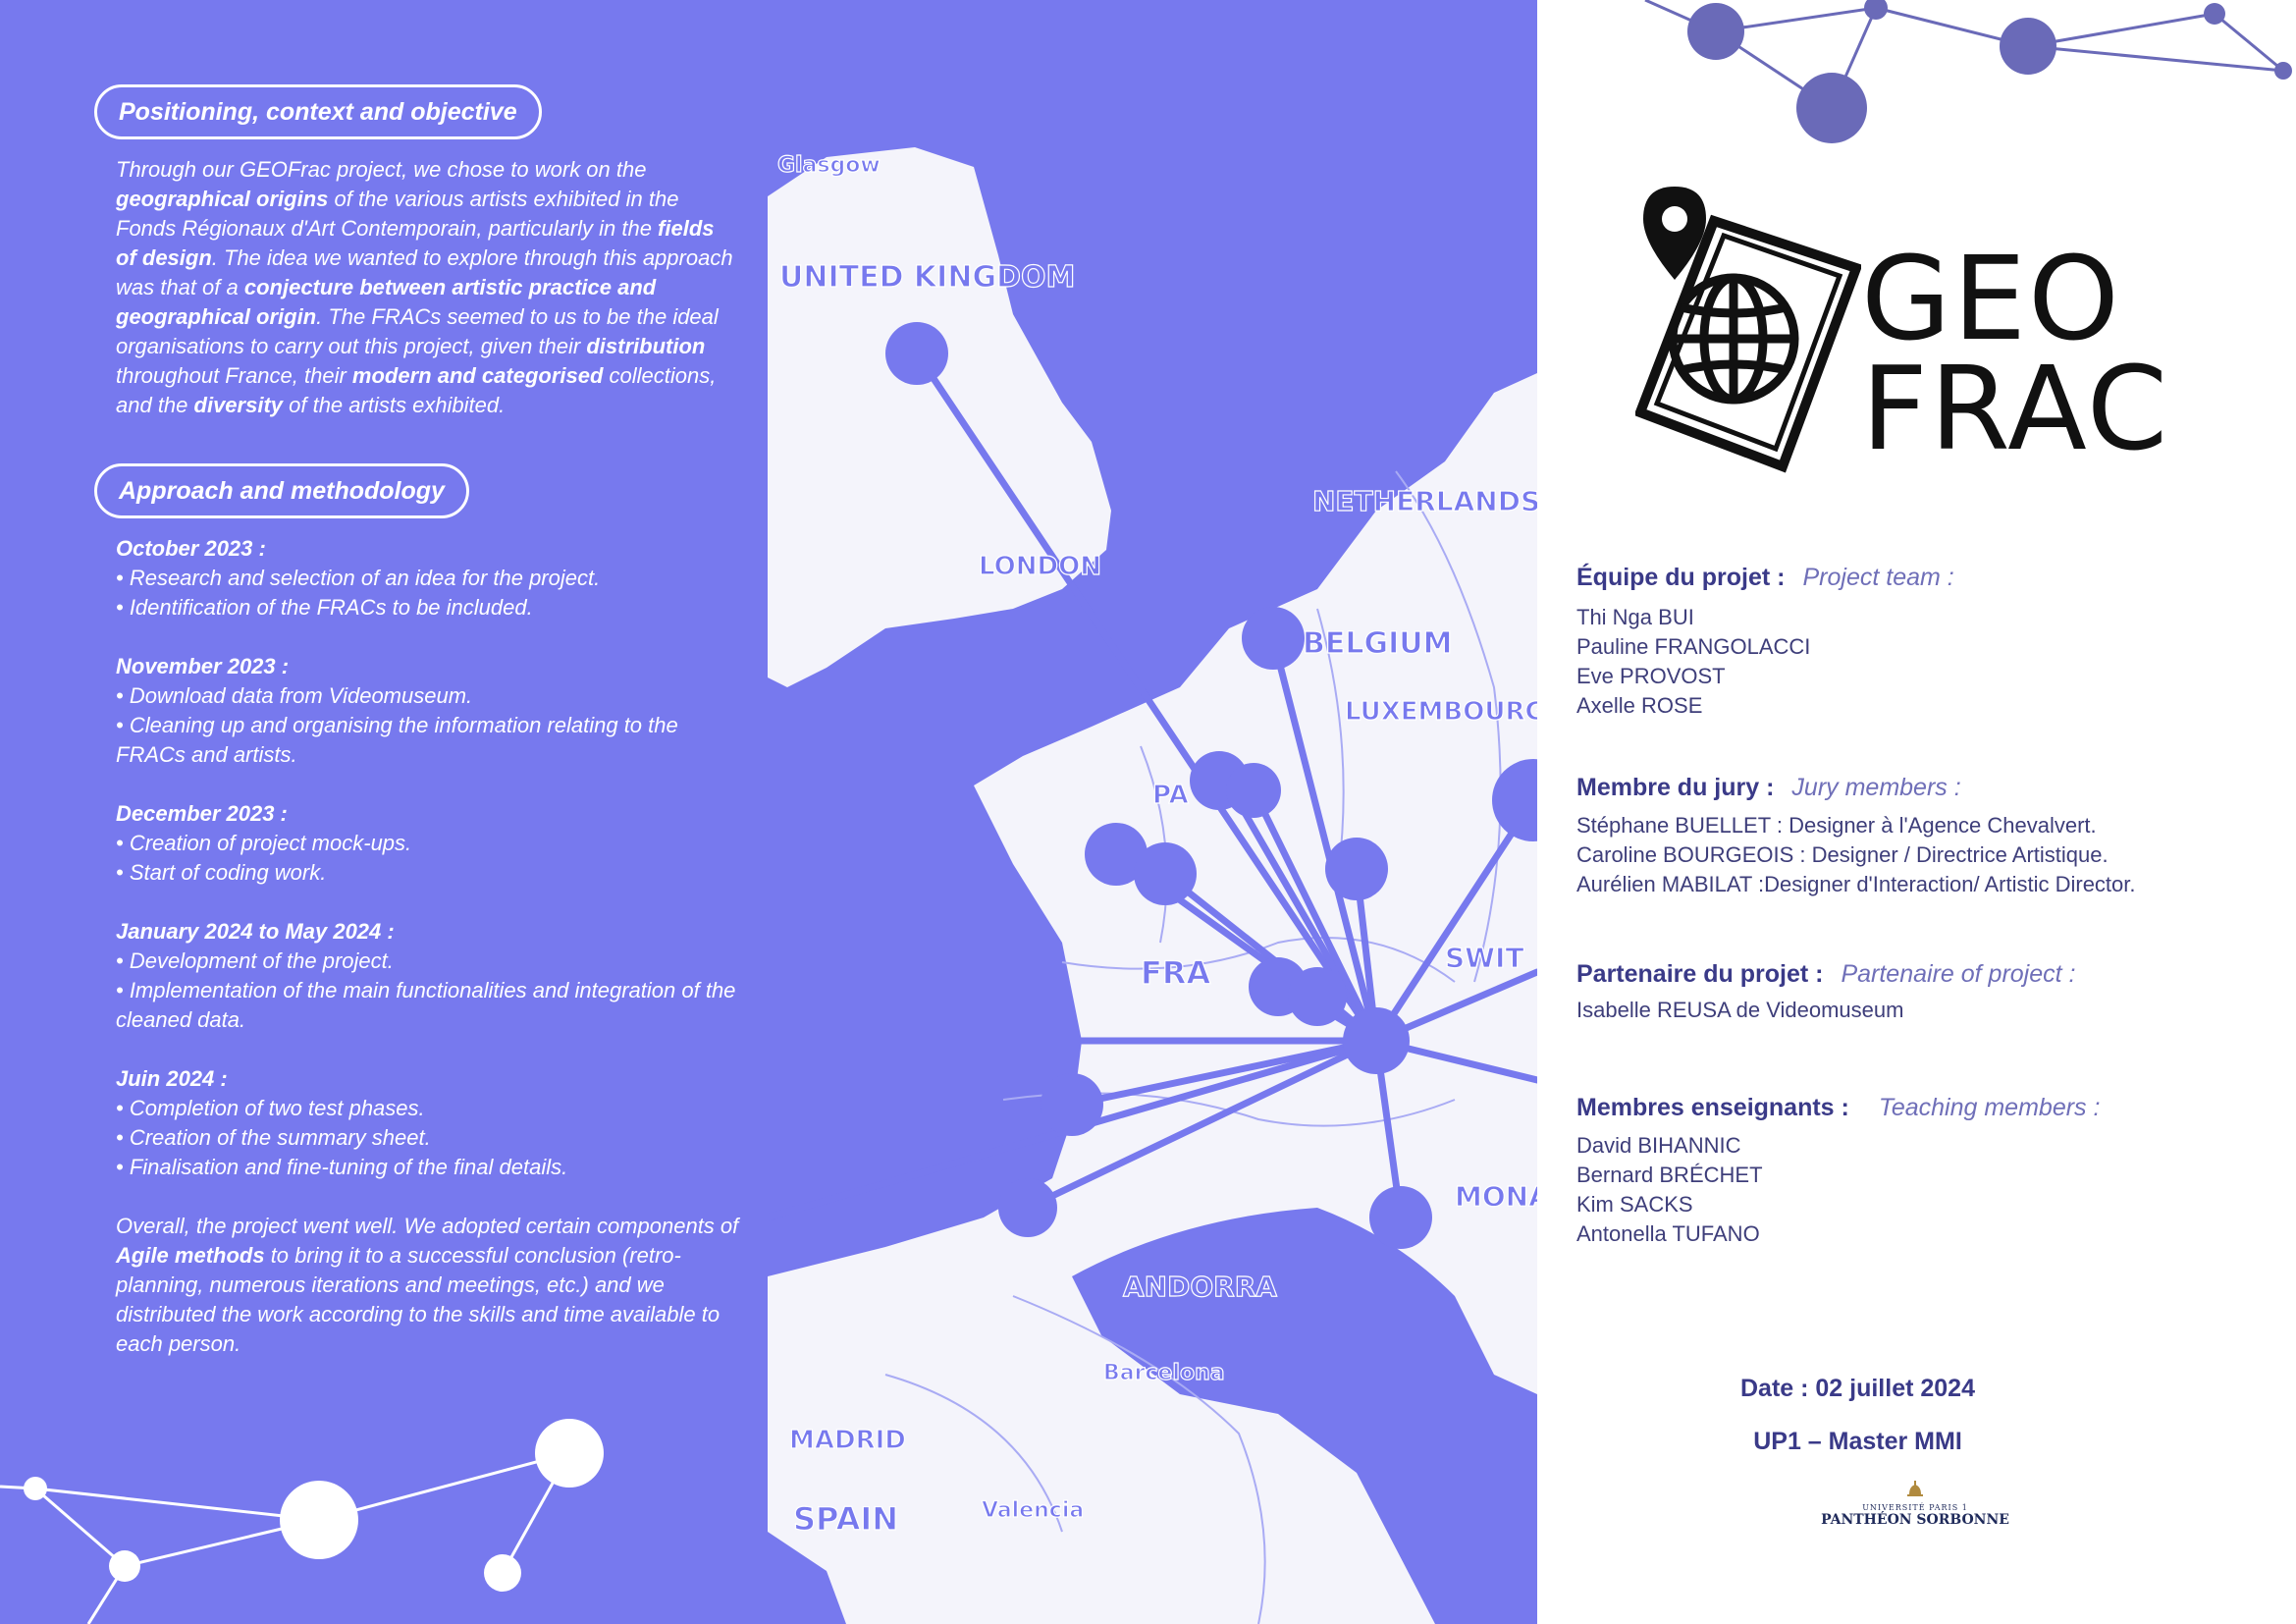  I want to click on timeline-step-item: • Creation of the summary sheet., so click(273, 1137).